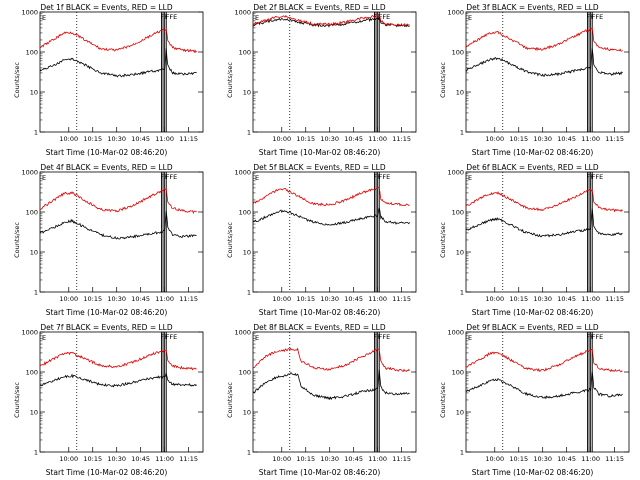 This screenshot has height=480, width=640. What do you see at coordinates (319, 167) in the screenshot?
I see `chart-title: Det 5f BLACK = Events, RED = LLD` at bounding box center [319, 167].